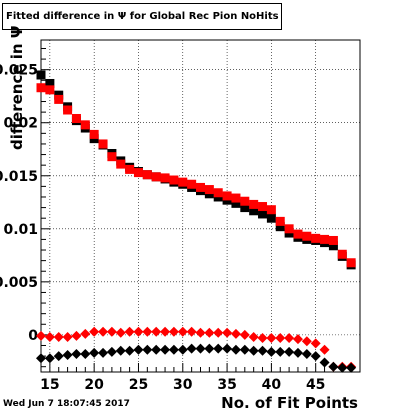  Describe the element at coordinates (138, 385) in the screenshot. I see `x-tick-label: 25` at that location.